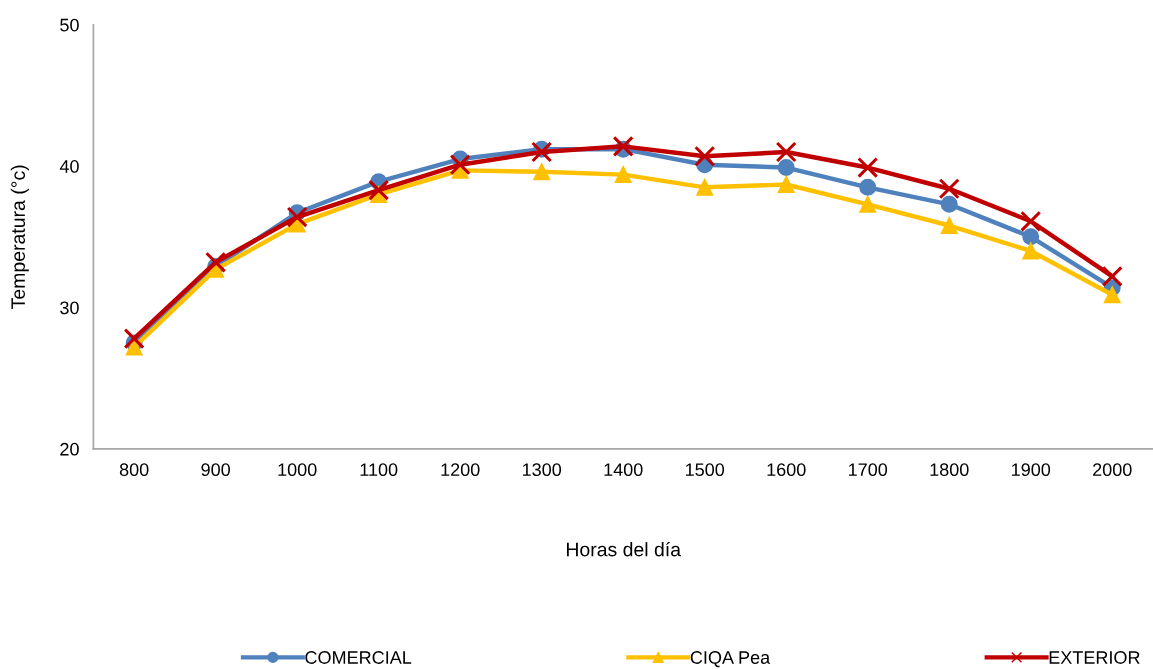 Image resolution: width=1153 pixels, height=669 pixels. I want to click on x-tick-label: 1300, so click(542, 470).